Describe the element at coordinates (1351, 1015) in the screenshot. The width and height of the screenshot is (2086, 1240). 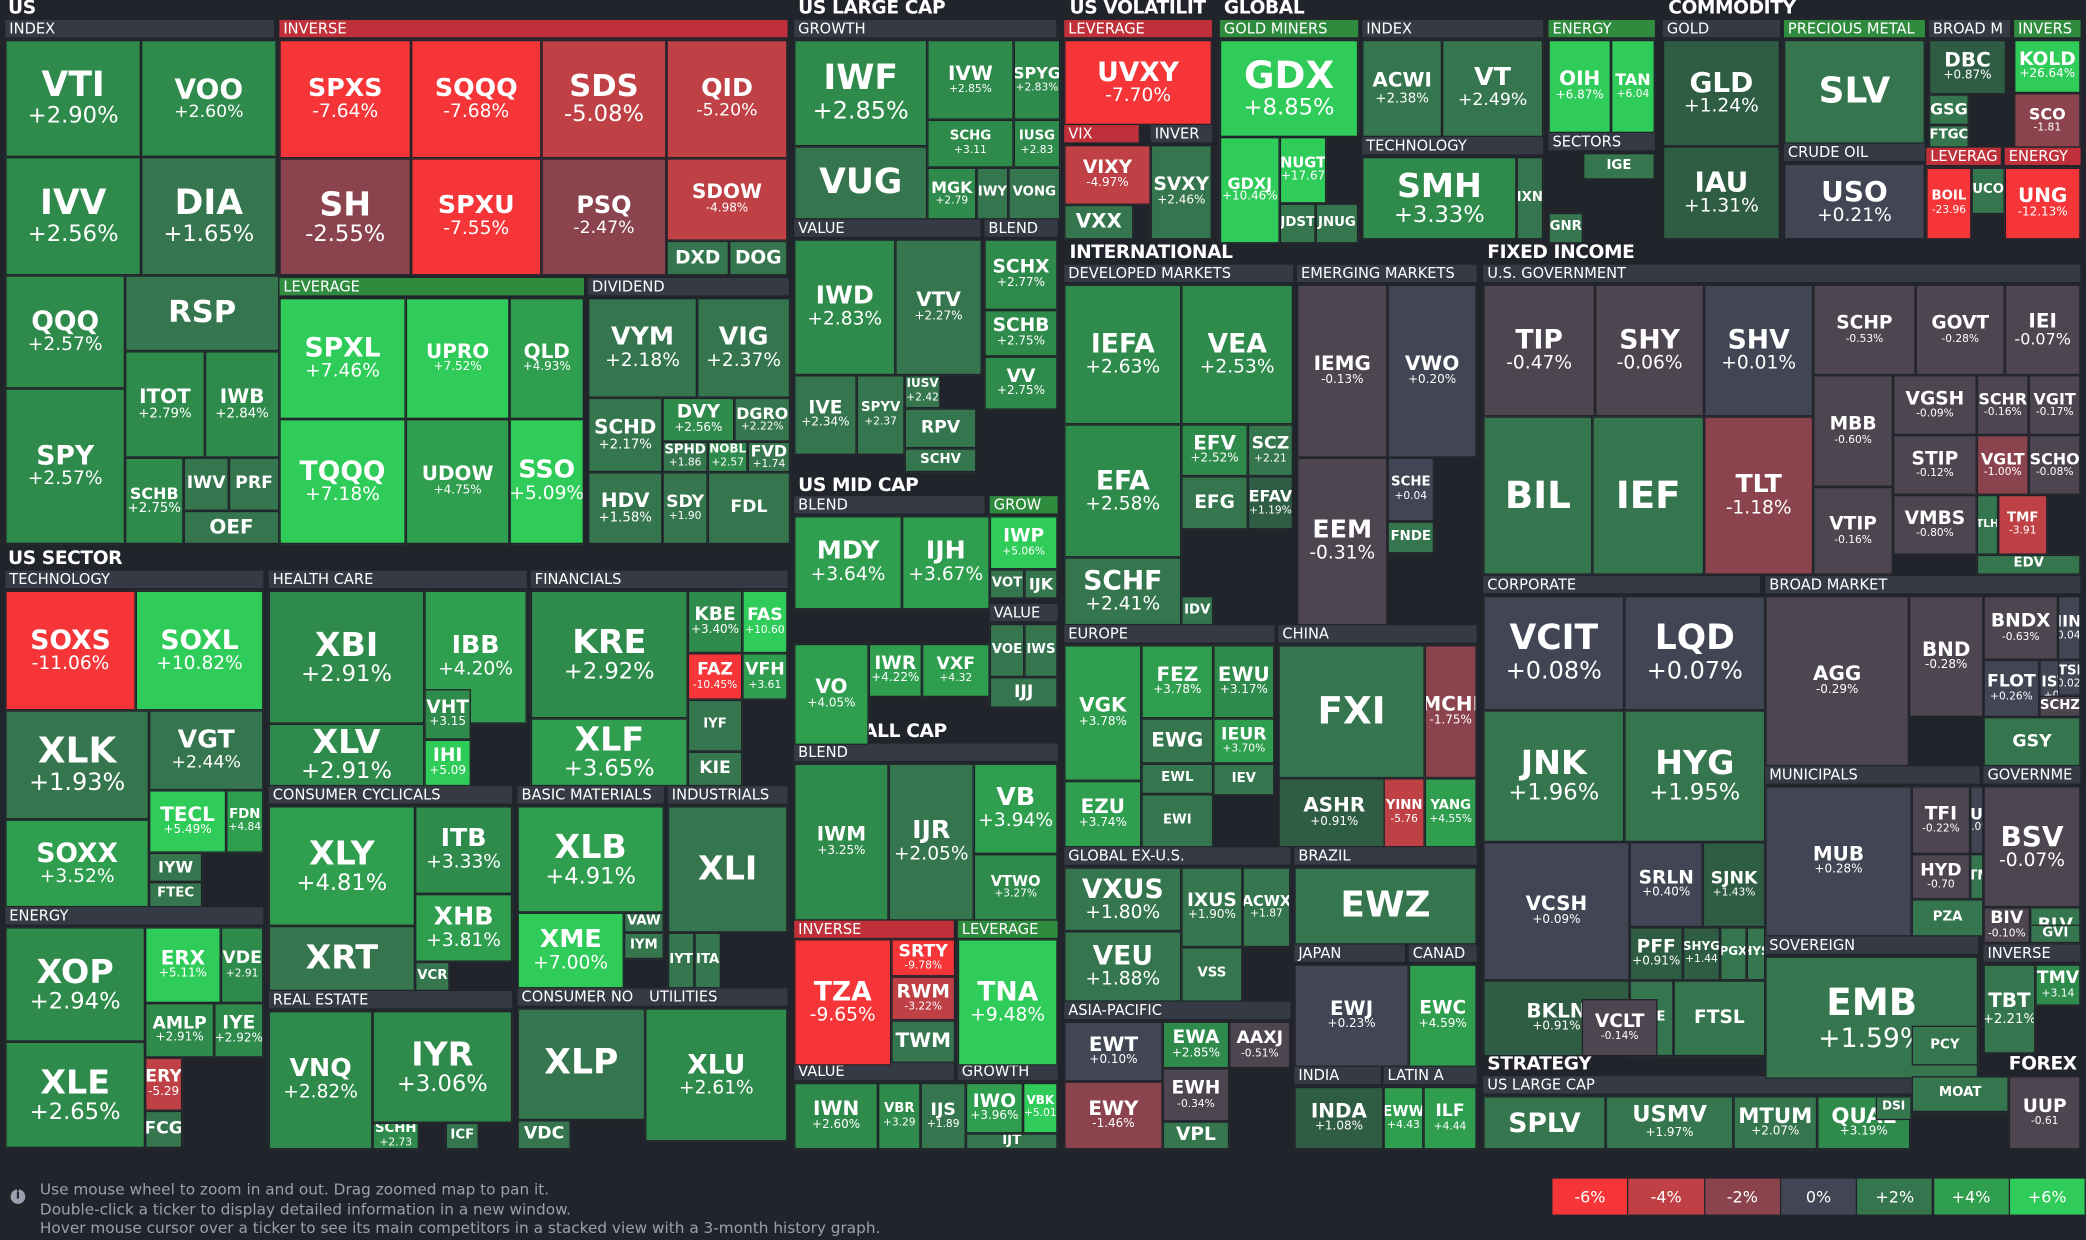
I see `ticker-tile-ewj: EWJ +0.23%` at that location.